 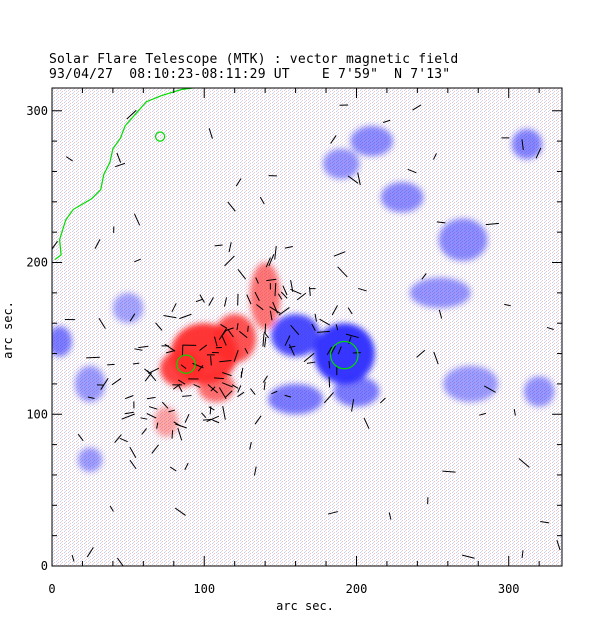 I want to click on contour-limb-top, so click(x=223, y=83).